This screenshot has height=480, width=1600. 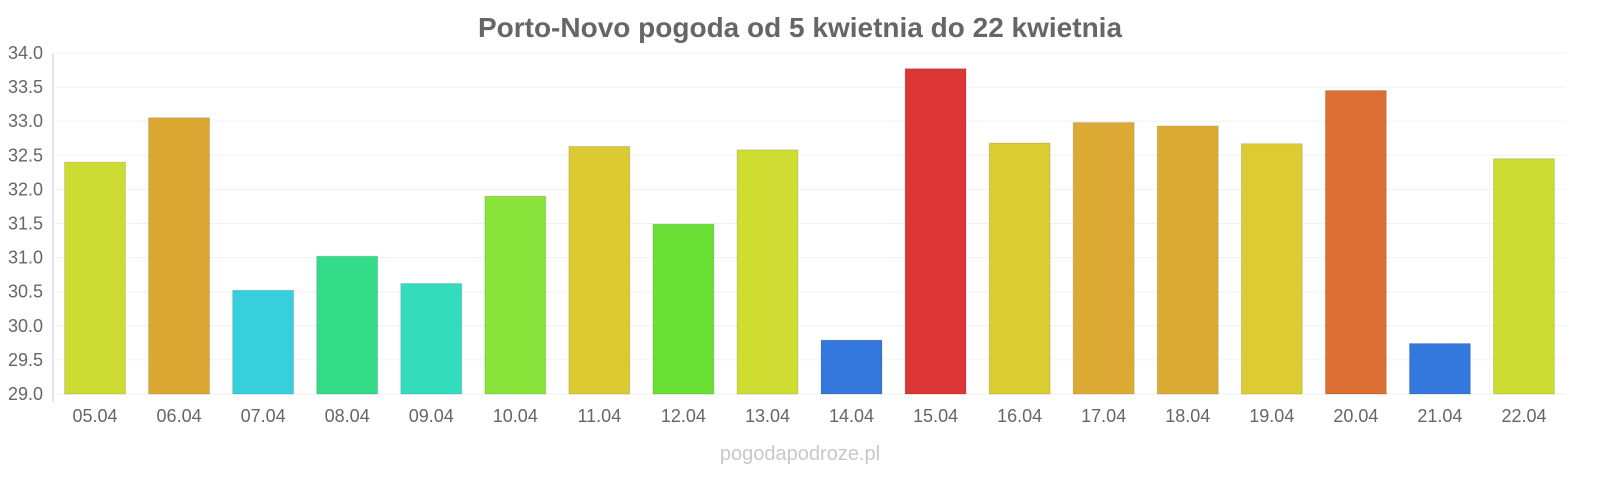 What do you see at coordinates (851, 367) in the screenshot?
I see `bar-14.04` at bounding box center [851, 367].